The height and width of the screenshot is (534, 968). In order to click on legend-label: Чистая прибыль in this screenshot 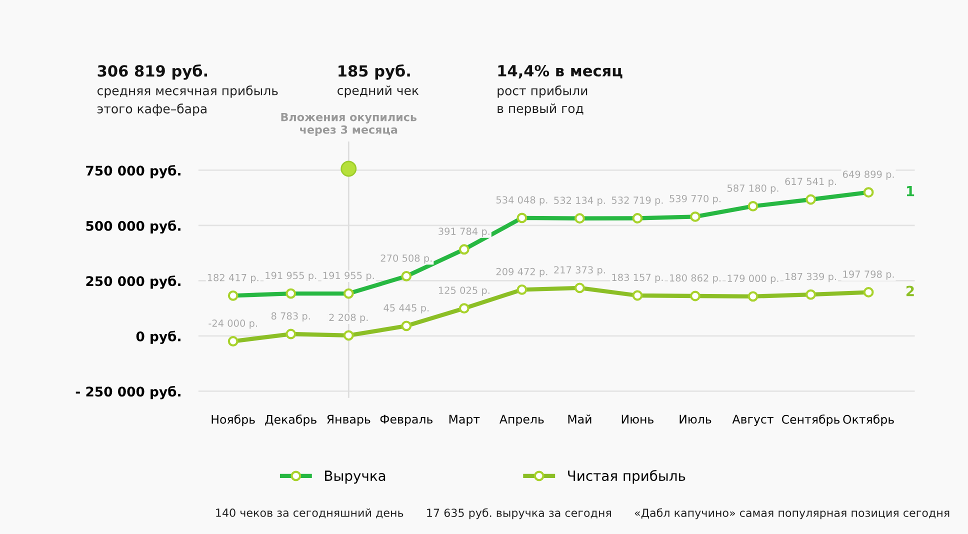, I will do `click(627, 477)`.